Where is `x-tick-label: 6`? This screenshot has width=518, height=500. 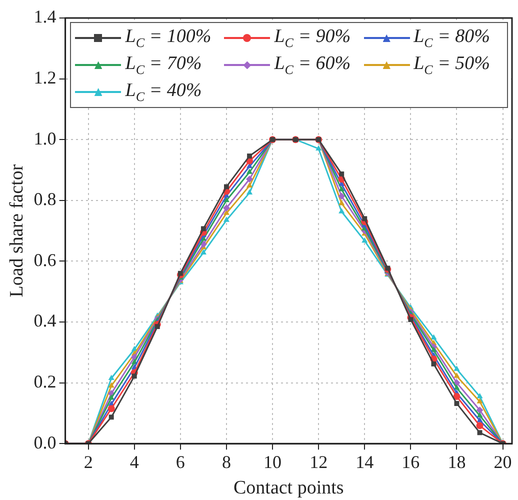
x-tick-label: 6 is located at coordinates (180, 462).